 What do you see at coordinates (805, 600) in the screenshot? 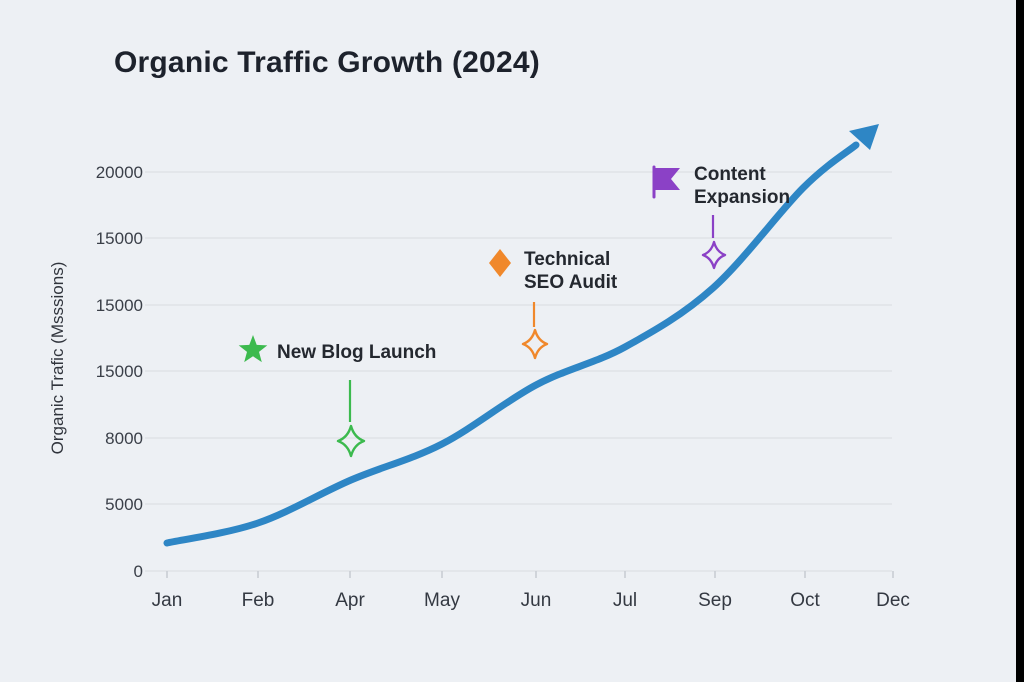
I see `x-tick-label: Oct` at bounding box center [805, 600].